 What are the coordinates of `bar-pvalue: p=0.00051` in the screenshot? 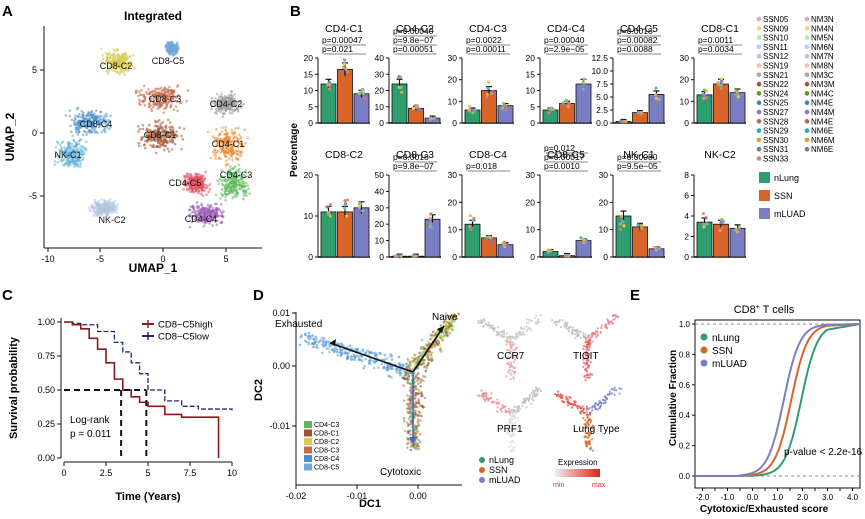 It's located at (413, 49).